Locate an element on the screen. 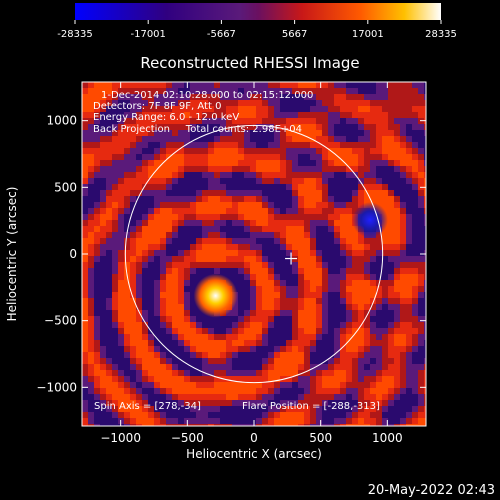  x-axis-label: Heliocentric X (arcsec) is located at coordinates (254, 454).